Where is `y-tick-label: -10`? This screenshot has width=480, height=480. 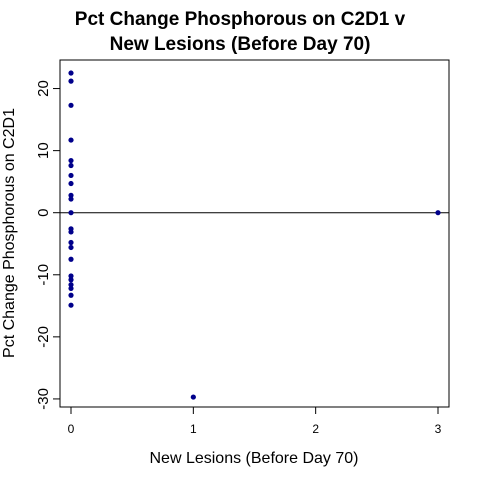
y-tick-label: -10 is located at coordinates (43, 275).